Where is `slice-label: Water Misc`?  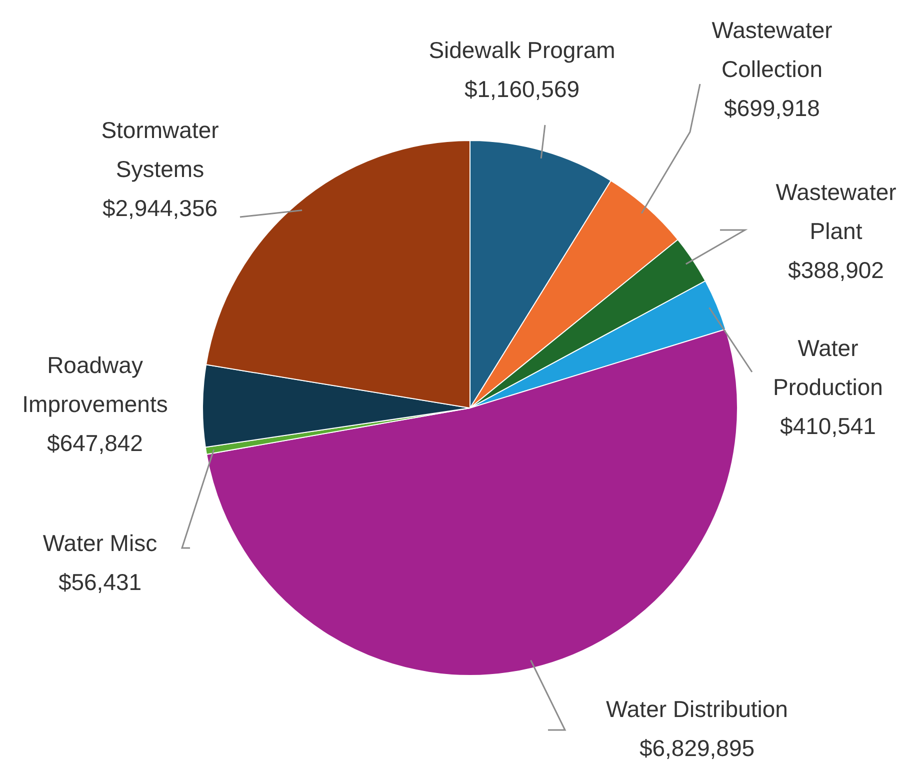
slice-label: Water Misc is located at coordinates (100, 543).